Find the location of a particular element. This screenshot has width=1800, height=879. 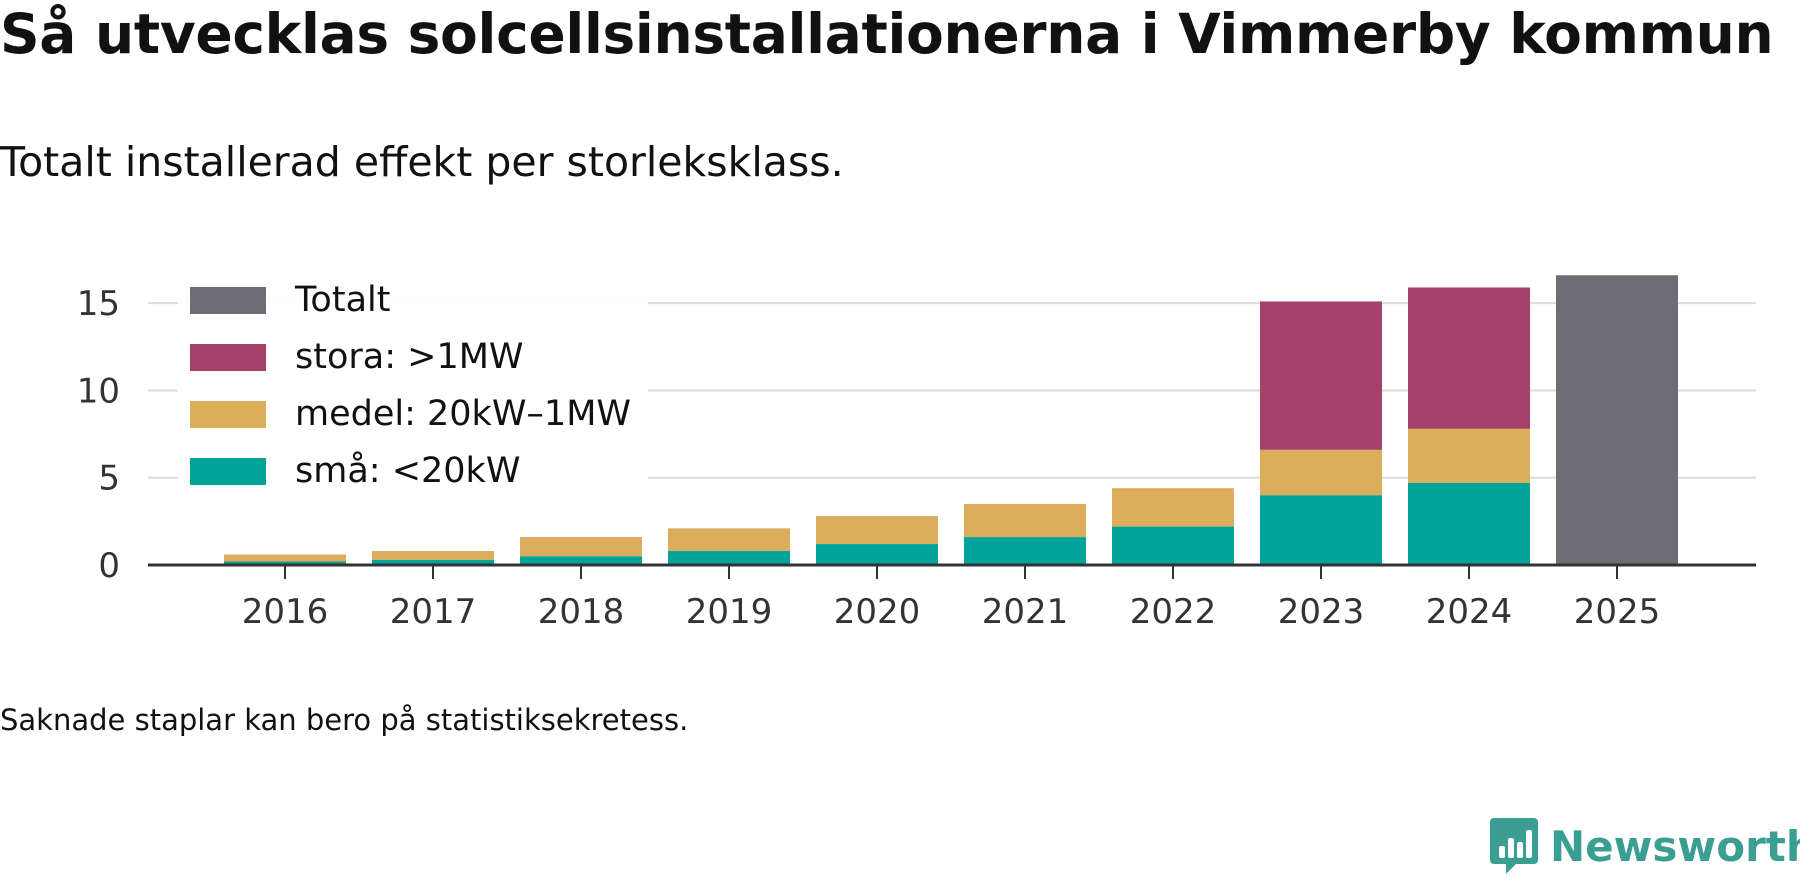

bar-totalt-2025 is located at coordinates (1617, 420).